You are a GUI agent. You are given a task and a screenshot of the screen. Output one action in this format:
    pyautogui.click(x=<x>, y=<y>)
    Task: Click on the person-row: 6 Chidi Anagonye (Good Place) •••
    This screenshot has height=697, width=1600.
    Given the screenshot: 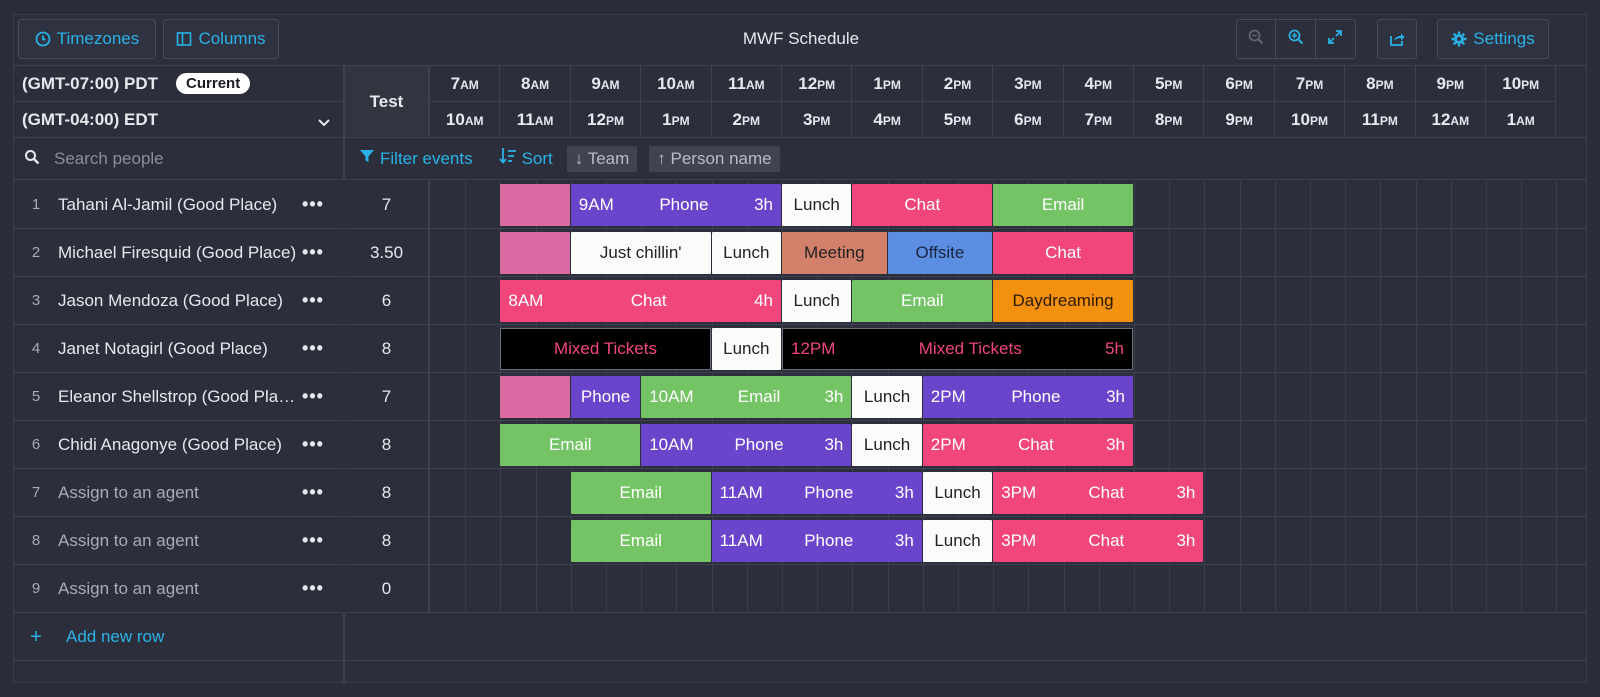 What is the action you would take?
    pyautogui.click(x=178, y=445)
    